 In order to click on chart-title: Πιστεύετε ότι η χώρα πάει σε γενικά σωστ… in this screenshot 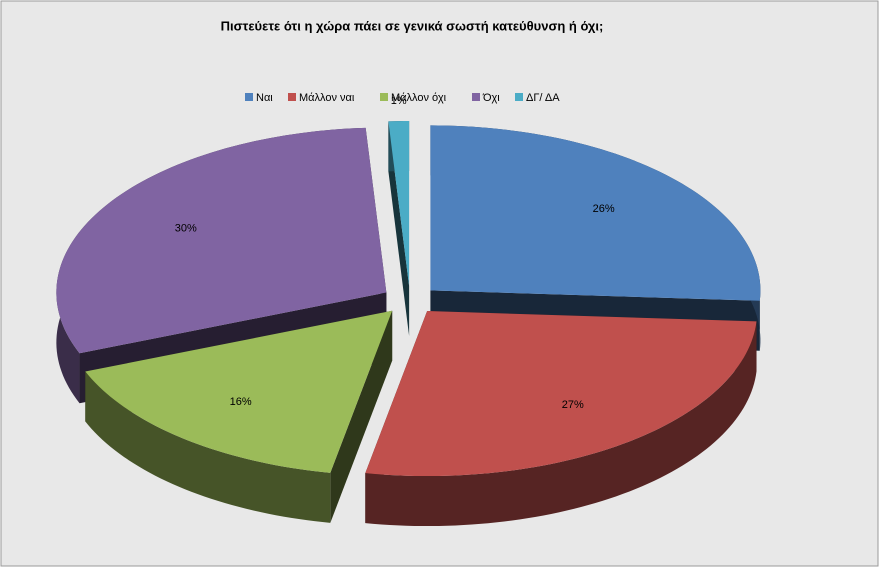, I will do `click(412, 25)`.